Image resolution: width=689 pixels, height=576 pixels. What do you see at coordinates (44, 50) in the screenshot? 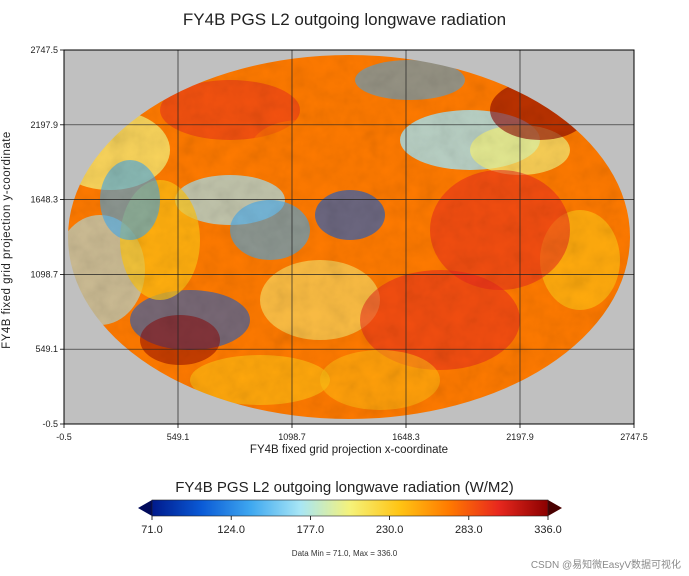
I see `y-tick-label: 2747.5` at bounding box center [44, 50].